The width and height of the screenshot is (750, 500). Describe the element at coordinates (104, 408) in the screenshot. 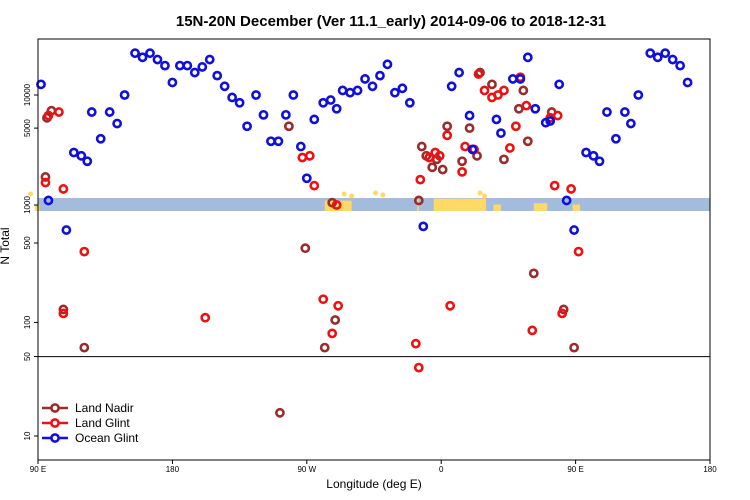

I see `legend-label: Land Nadir` at that location.